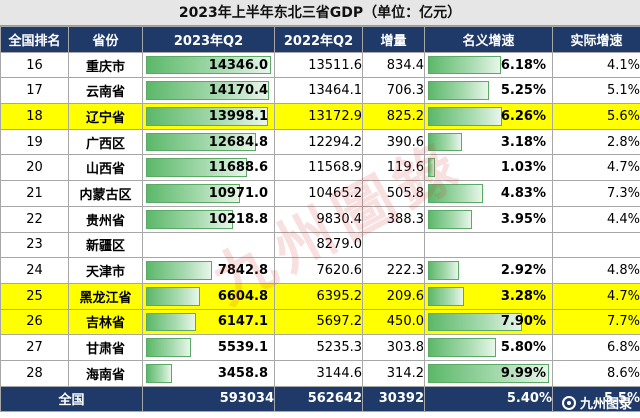  What do you see at coordinates (488, 193) in the screenshot?
I see `nominal-growth-cell: 4.83%` at bounding box center [488, 193].